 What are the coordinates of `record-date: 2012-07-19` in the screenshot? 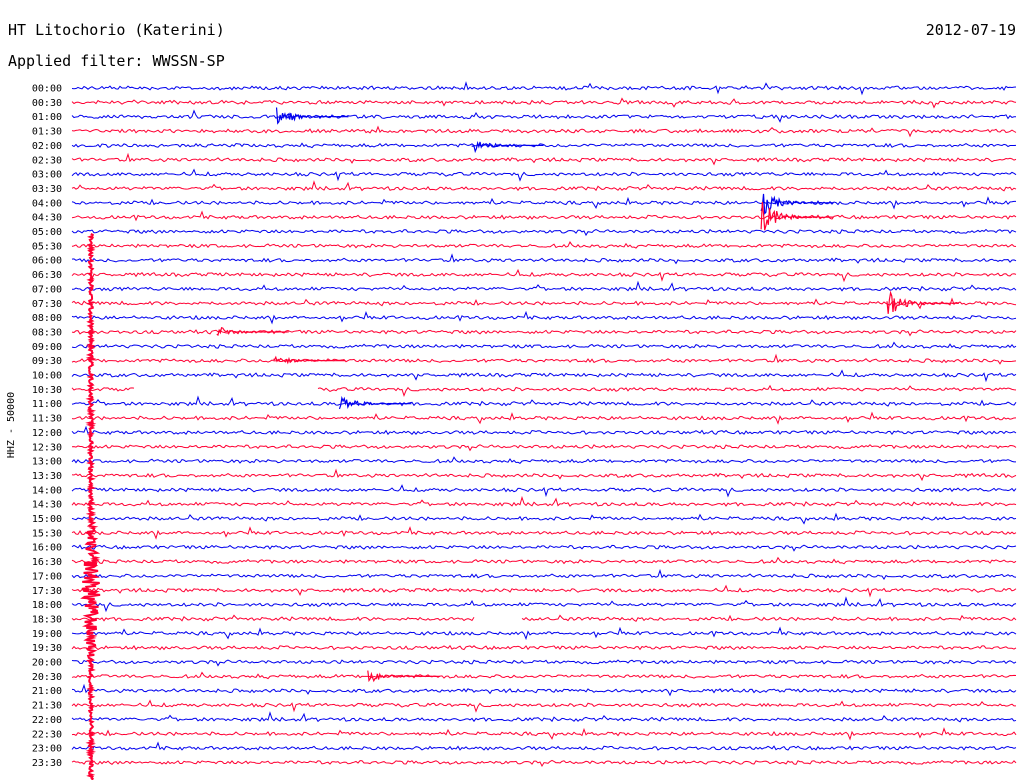 It's located at (970, 30).